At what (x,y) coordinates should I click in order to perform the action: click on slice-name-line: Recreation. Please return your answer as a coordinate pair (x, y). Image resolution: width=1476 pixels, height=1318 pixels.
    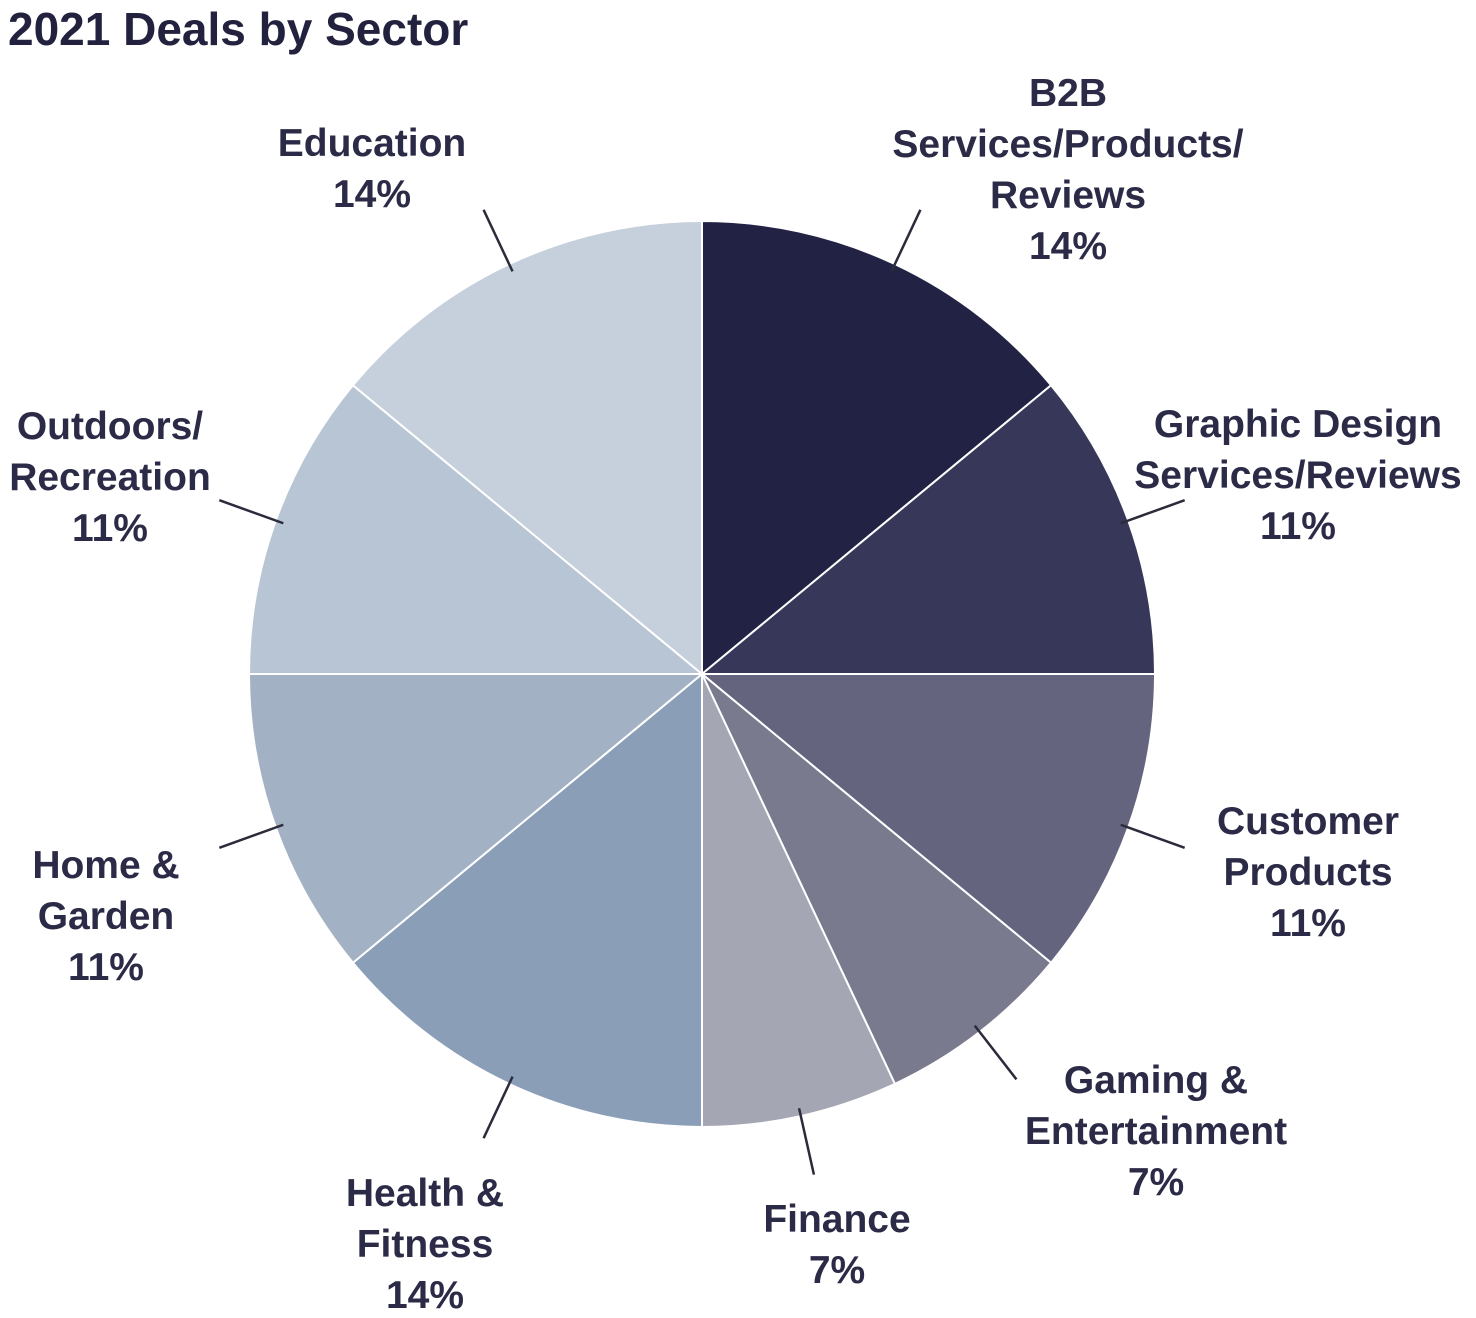
    Looking at the image, I should click on (110, 477).